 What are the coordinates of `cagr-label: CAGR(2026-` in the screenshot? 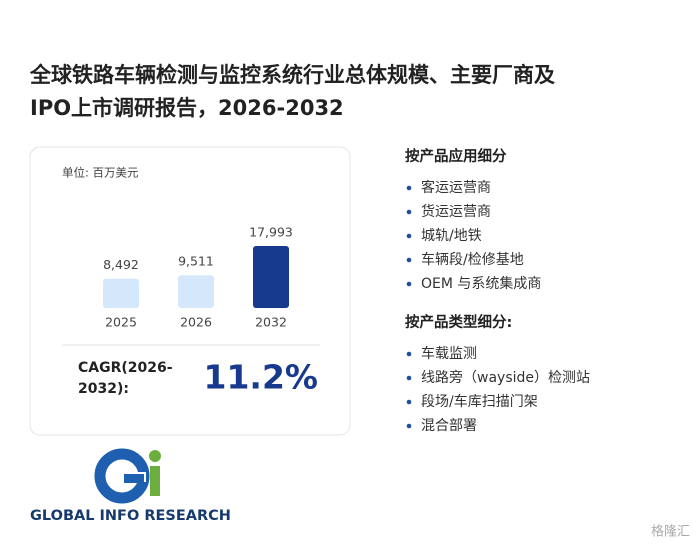 It's located at (125, 368).